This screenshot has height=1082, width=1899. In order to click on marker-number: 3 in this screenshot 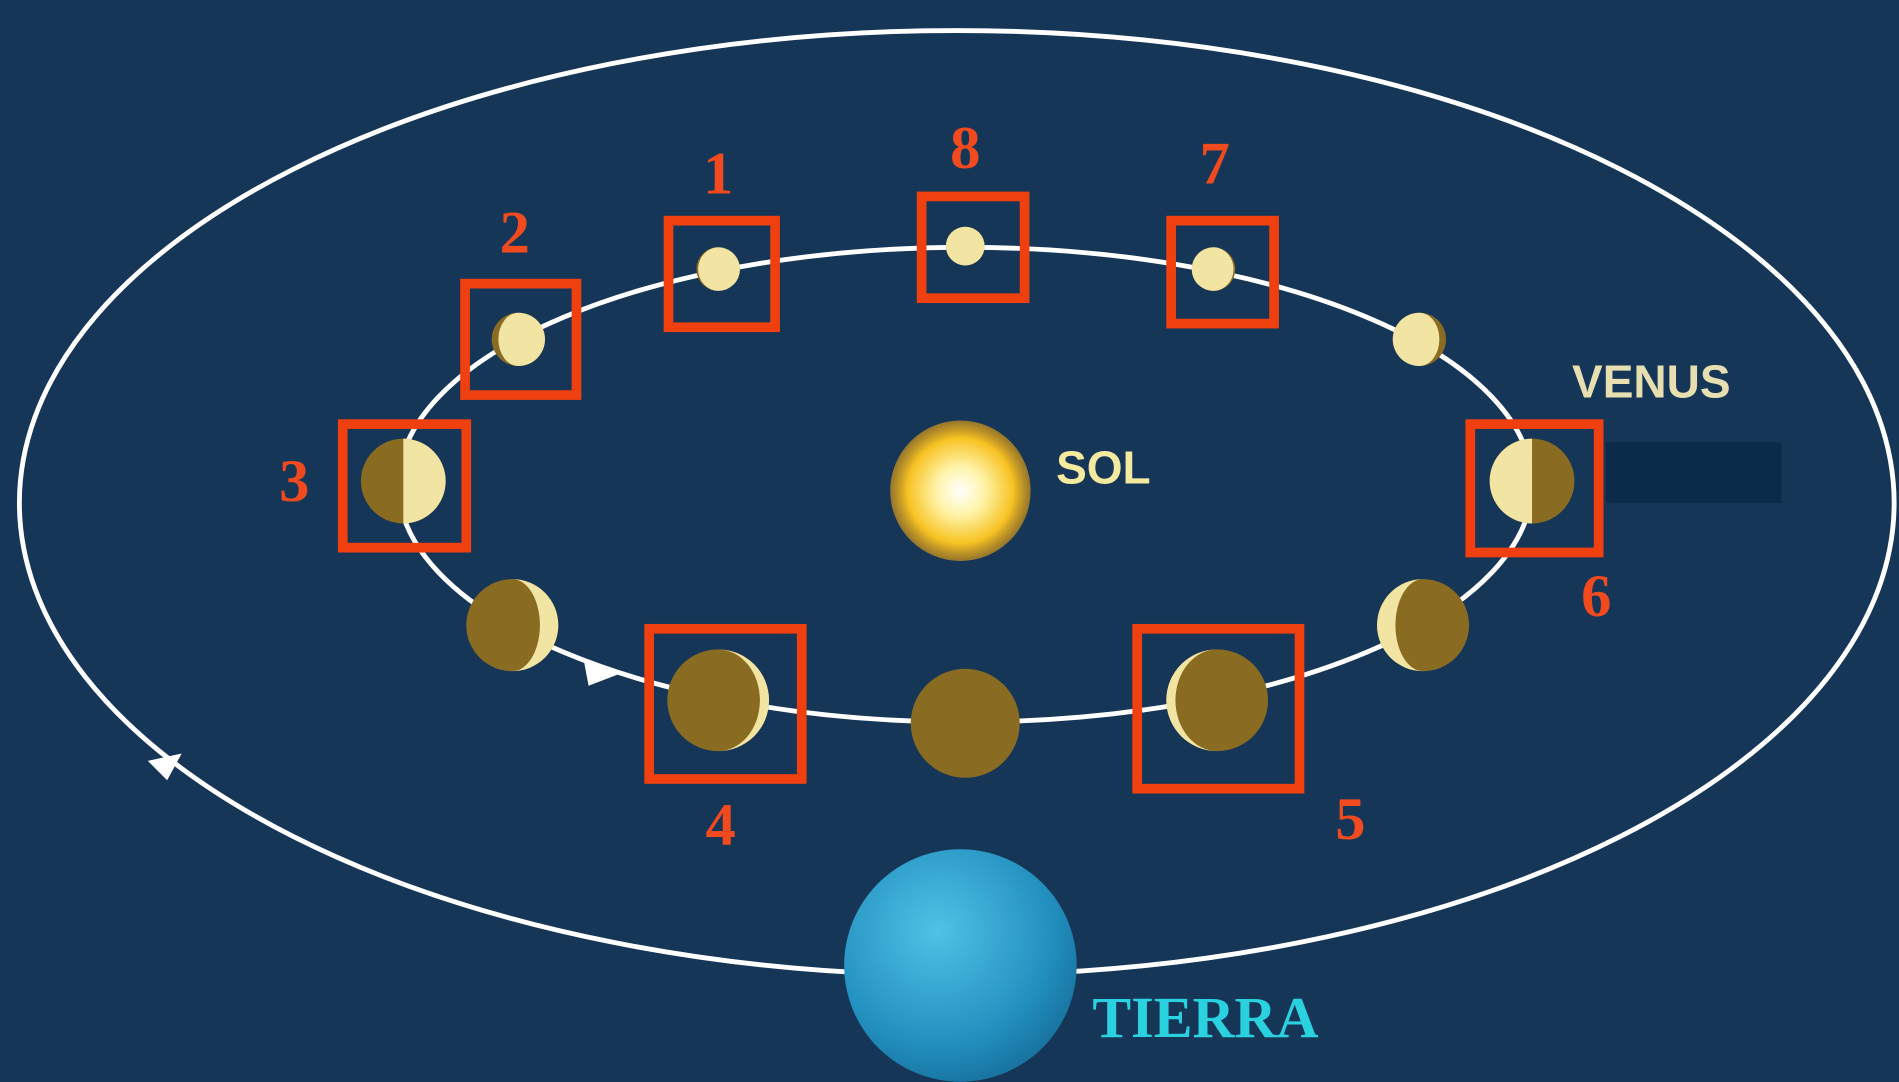, I will do `click(294, 481)`.